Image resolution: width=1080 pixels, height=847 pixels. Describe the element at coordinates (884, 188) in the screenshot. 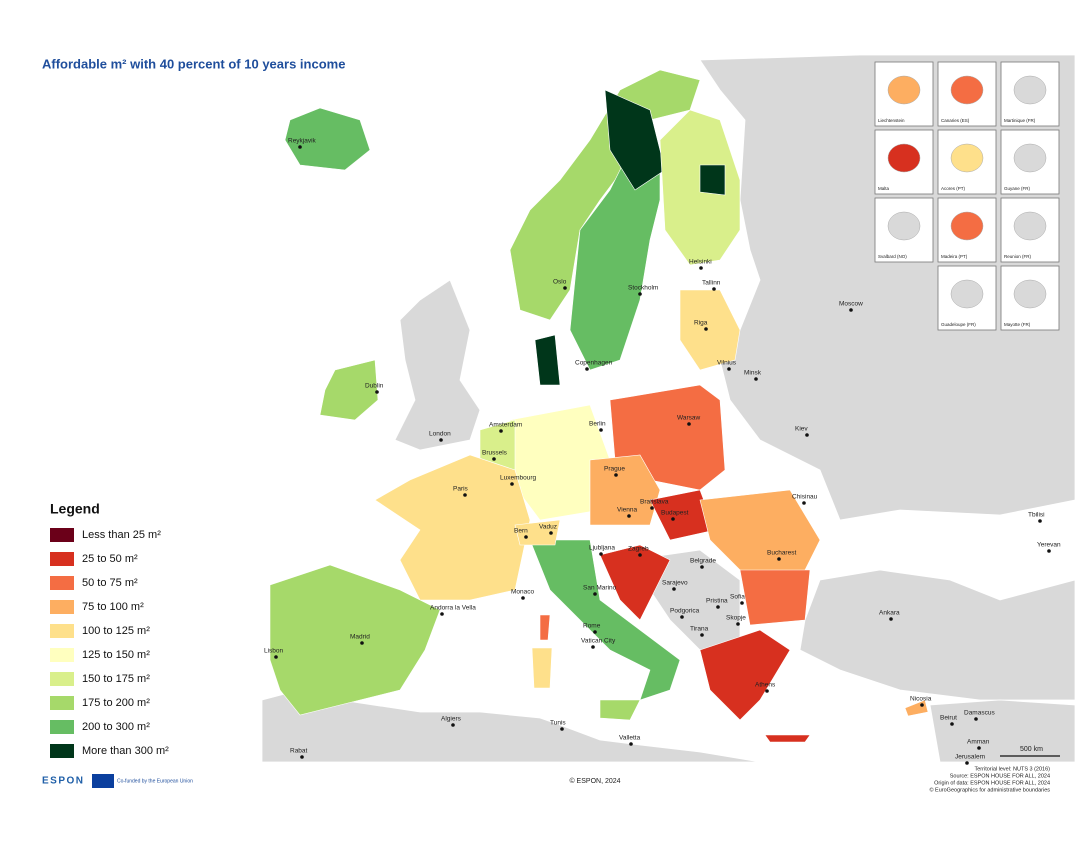

I see `inset-label: Malta` at that location.